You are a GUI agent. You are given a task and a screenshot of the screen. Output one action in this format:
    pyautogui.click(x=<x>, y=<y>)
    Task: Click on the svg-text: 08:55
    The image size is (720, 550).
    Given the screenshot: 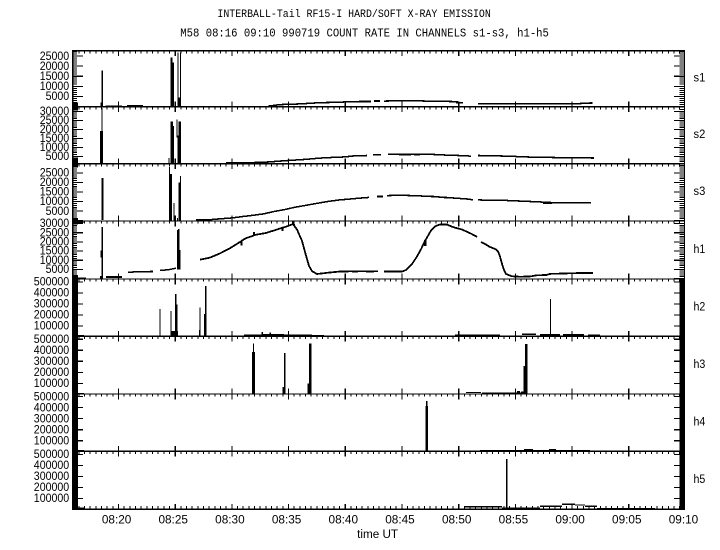 What is the action you would take?
    pyautogui.click(x=514, y=520)
    